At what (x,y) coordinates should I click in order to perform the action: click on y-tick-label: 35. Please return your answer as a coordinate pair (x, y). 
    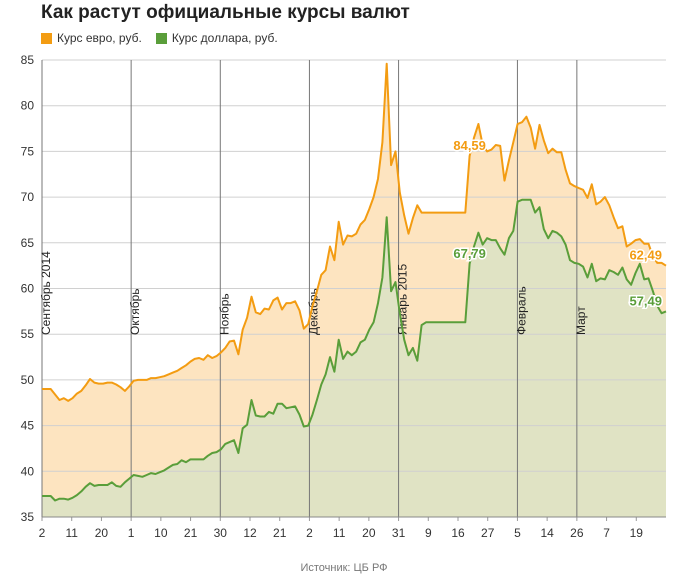
    Looking at the image, I should click on (28, 517).